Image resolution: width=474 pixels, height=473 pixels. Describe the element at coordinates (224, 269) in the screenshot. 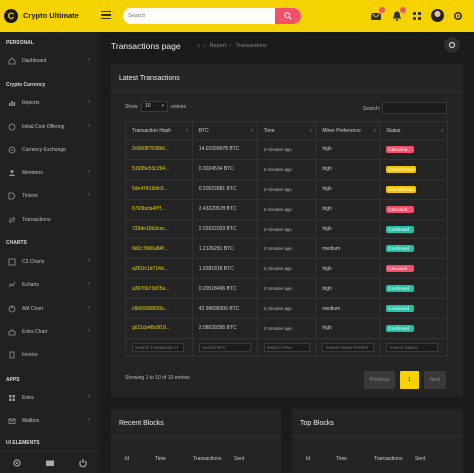

I see `btc-amount: 1.0281818 BTC` at that location.